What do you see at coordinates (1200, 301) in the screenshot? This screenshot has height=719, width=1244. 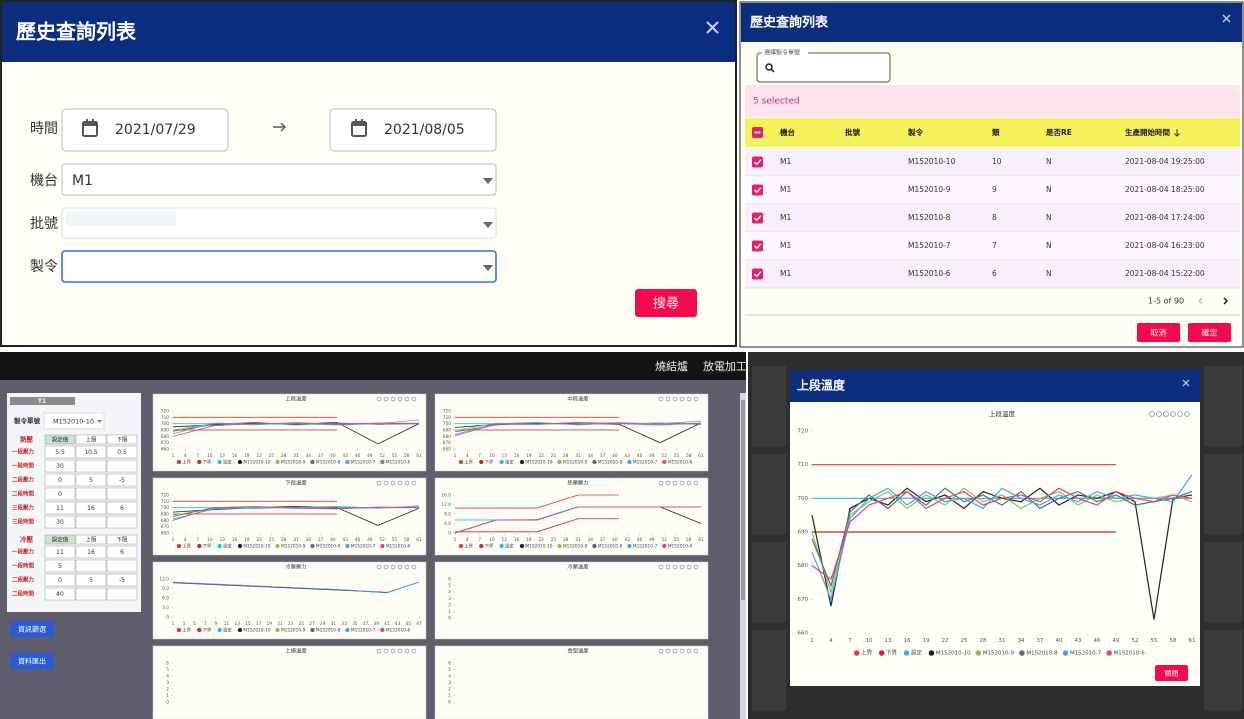 I see `prev-page` at bounding box center [1200, 301].